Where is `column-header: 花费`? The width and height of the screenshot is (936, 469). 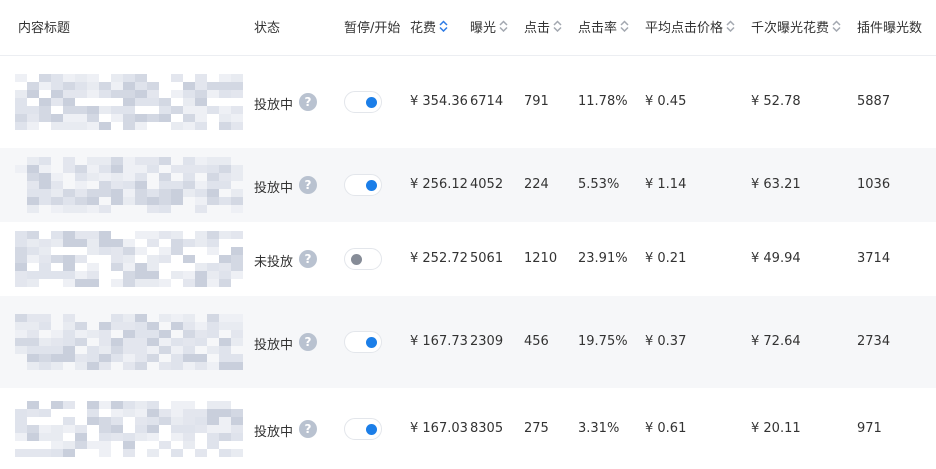 column-header: 花费 is located at coordinates (423, 28).